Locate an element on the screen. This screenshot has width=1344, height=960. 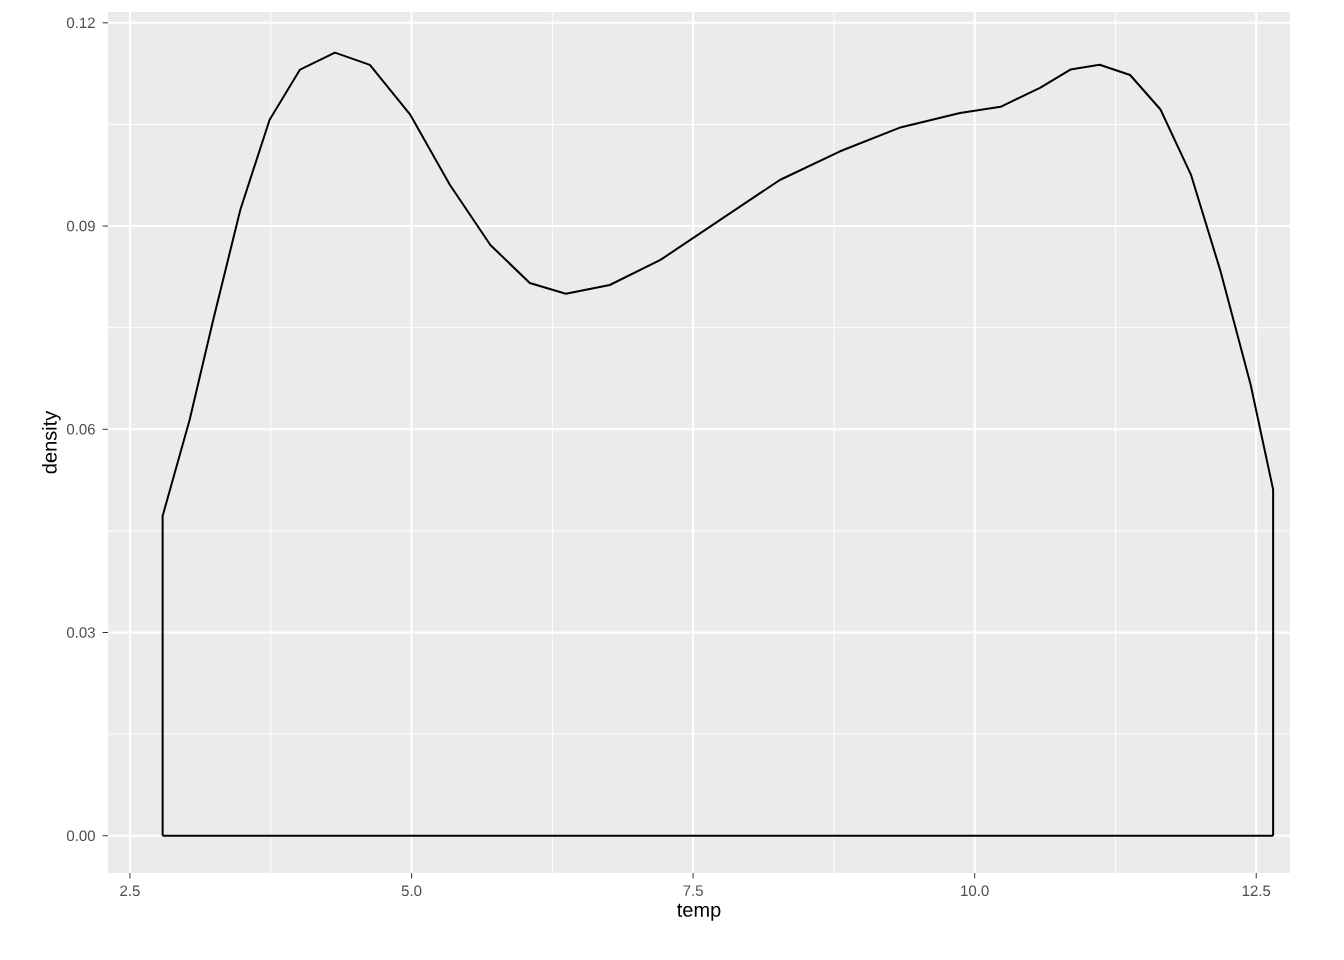
y-axis-title: density is located at coordinates (51, 442).